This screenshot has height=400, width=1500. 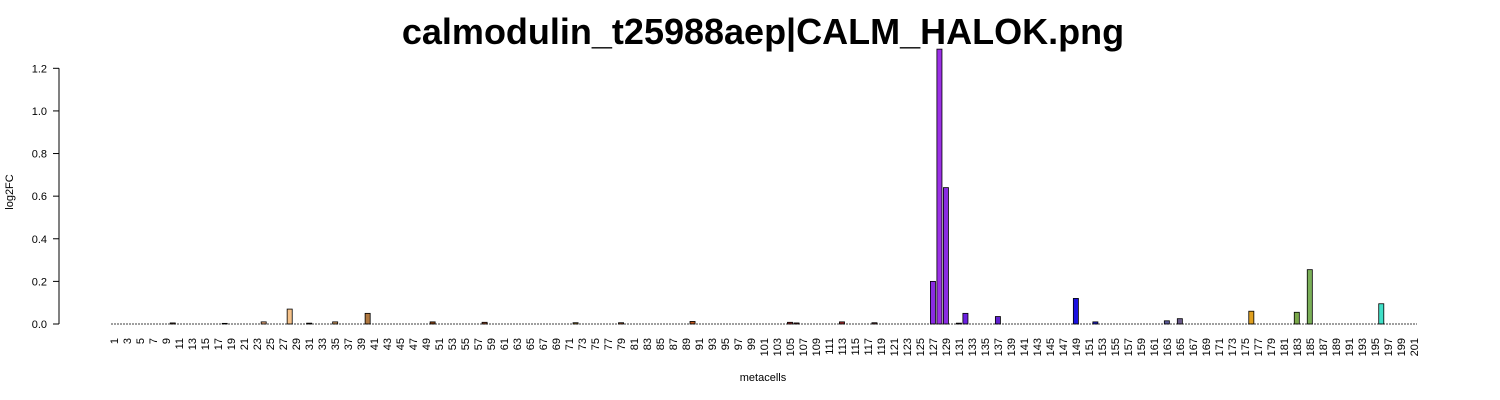 What do you see at coordinates (167, 341) in the screenshot?
I see `x-tick-label: 9` at bounding box center [167, 341].